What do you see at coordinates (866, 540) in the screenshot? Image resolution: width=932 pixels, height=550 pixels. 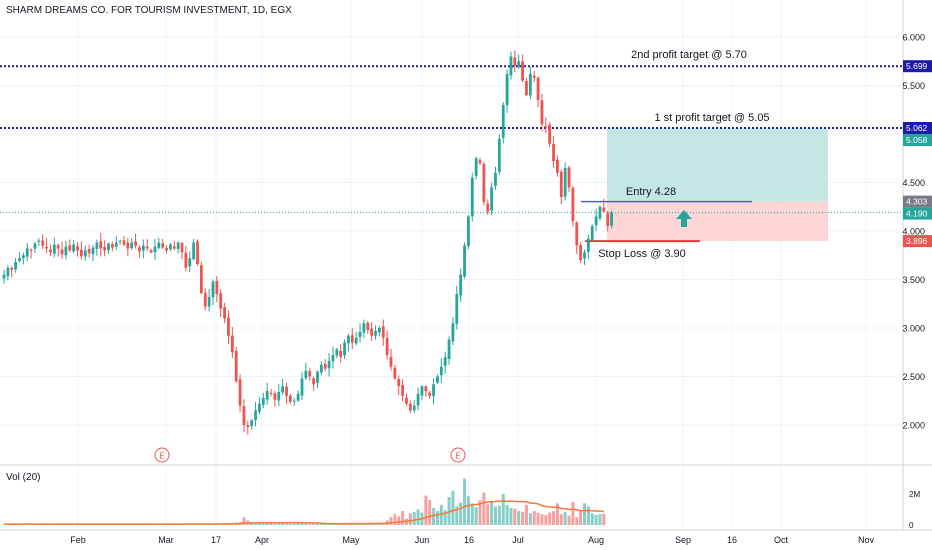 I see `time-axis-tick-label: Nov` at bounding box center [866, 540].